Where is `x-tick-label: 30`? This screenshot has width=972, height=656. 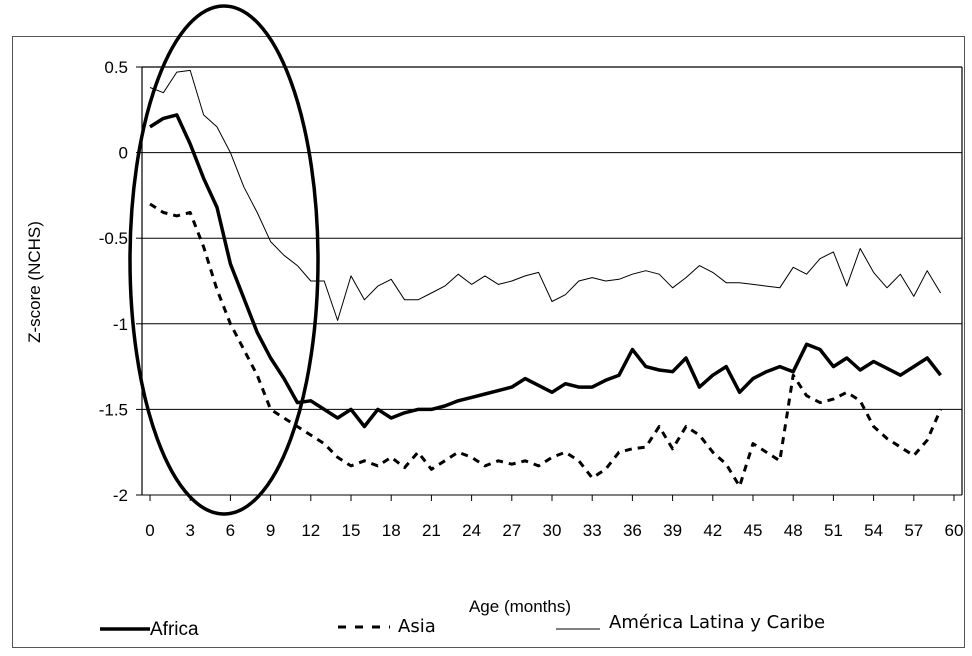 x-tick-label: 30 is located at coordinates (552, 530).